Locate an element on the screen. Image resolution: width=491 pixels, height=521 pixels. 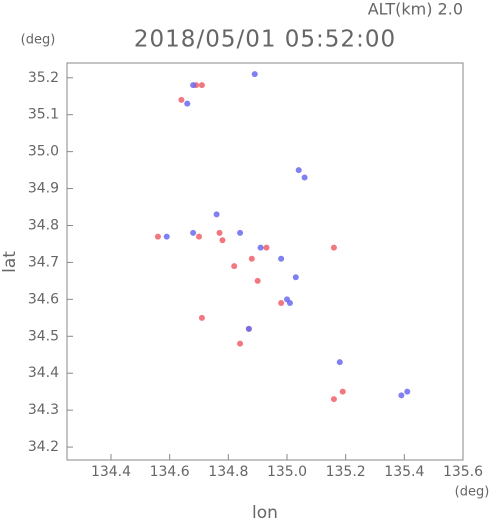
x-tick-label: 134.8 is located at coordinates (228, 472).